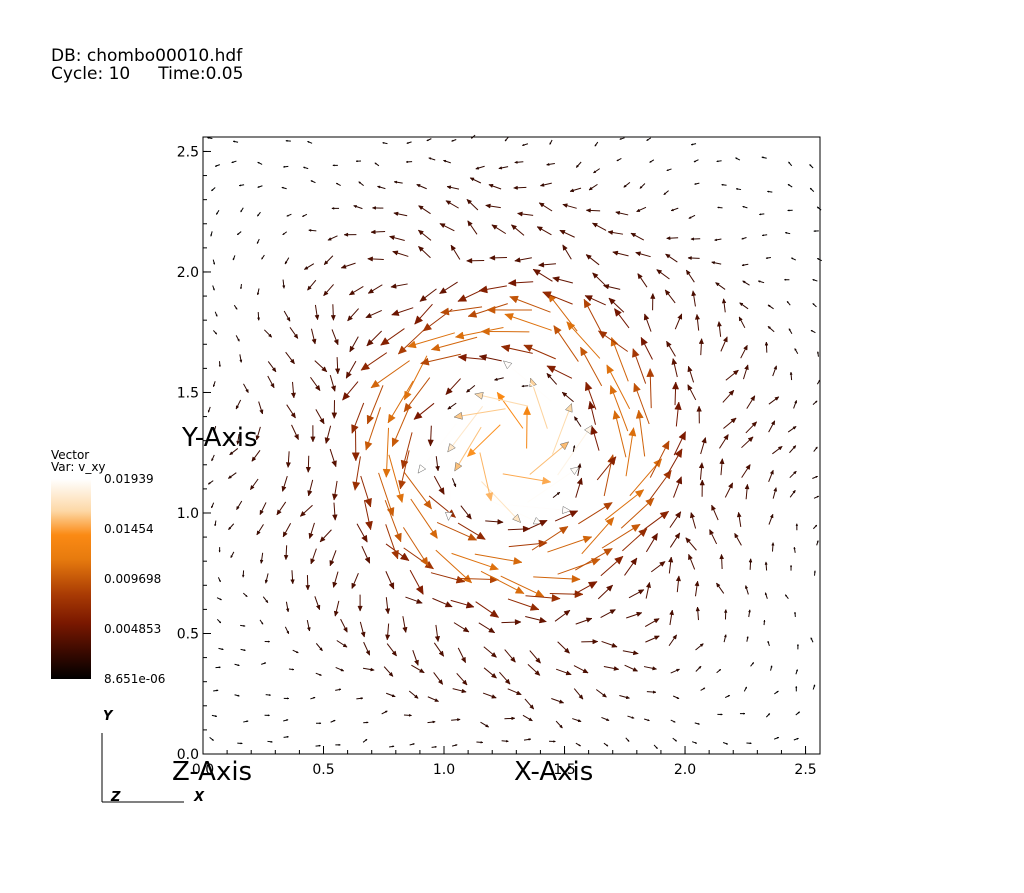 Image resolution: width=1024 pixels, height=893 pixels. Describe the element at coordinates (188, 634) in the screenshot. I see `y-tick-label: 0.5` at that location.